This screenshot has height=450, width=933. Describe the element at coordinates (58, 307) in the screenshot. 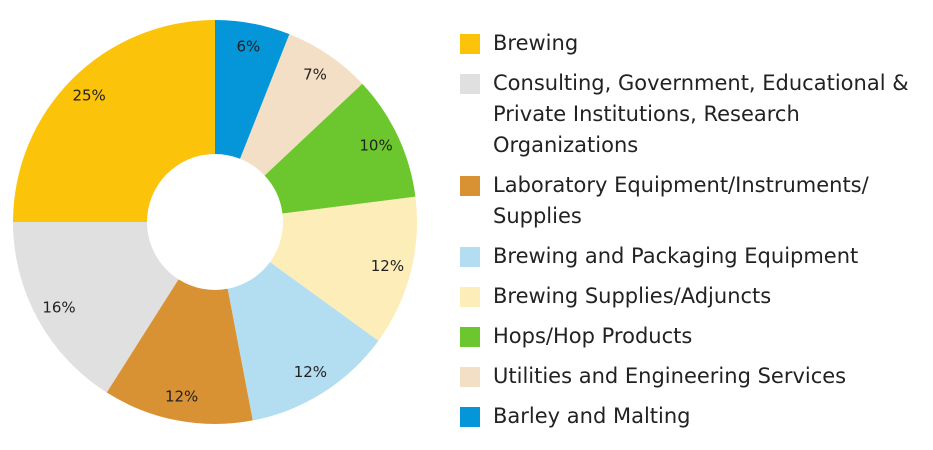

I see `value-label: 16%` at that location.